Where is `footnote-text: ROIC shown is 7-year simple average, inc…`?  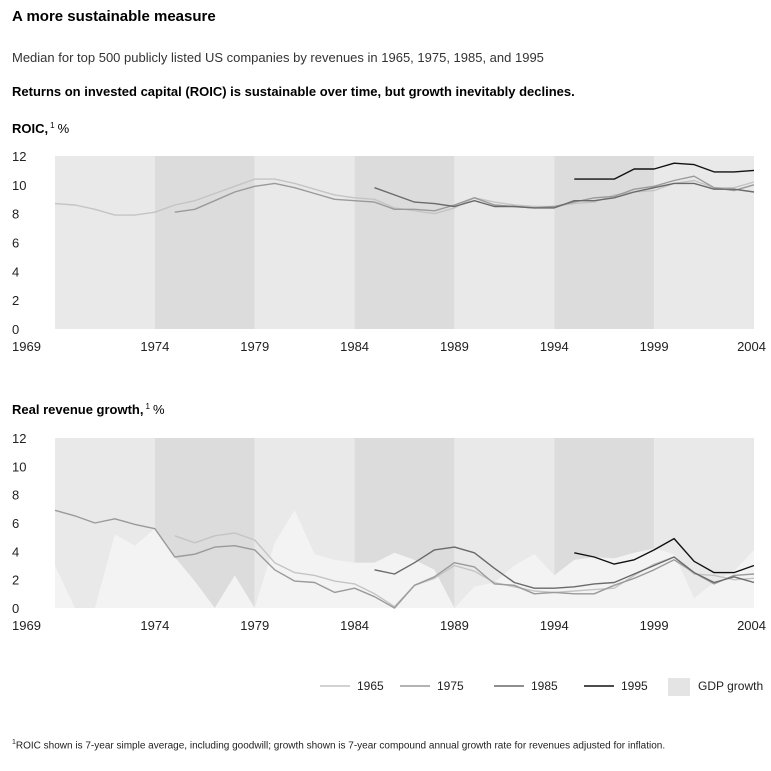
footnote-text: ROIC shown is 7-year simple average, inc… is located at coordinates (340, 746).